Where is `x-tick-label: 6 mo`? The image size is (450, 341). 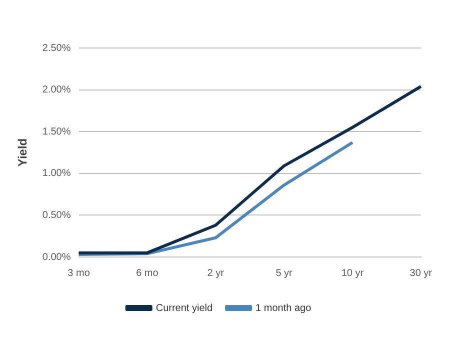
x-tick-label: 6 mo is located at coordinates (147, 273).